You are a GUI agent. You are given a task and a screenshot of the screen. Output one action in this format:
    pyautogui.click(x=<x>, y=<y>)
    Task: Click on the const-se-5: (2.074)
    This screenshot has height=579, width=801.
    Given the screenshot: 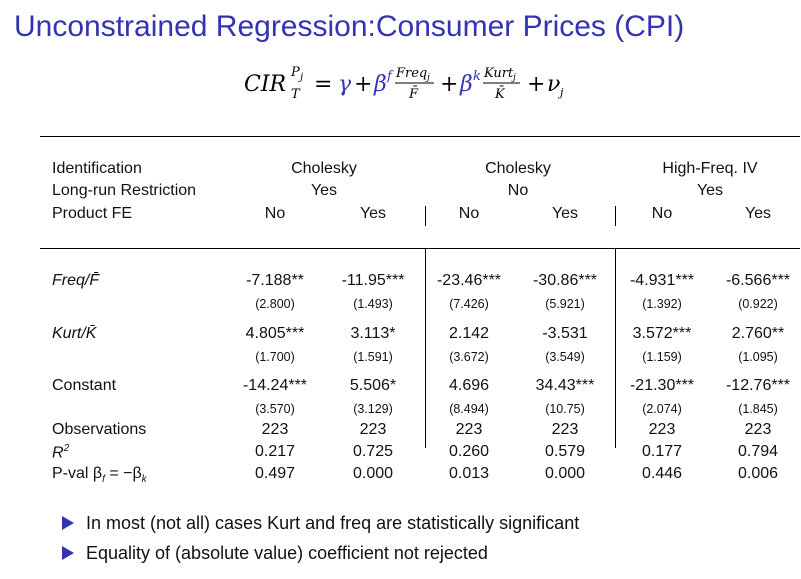 What is the action you would take?
    pyautogui.click(x=662, y=409)
    